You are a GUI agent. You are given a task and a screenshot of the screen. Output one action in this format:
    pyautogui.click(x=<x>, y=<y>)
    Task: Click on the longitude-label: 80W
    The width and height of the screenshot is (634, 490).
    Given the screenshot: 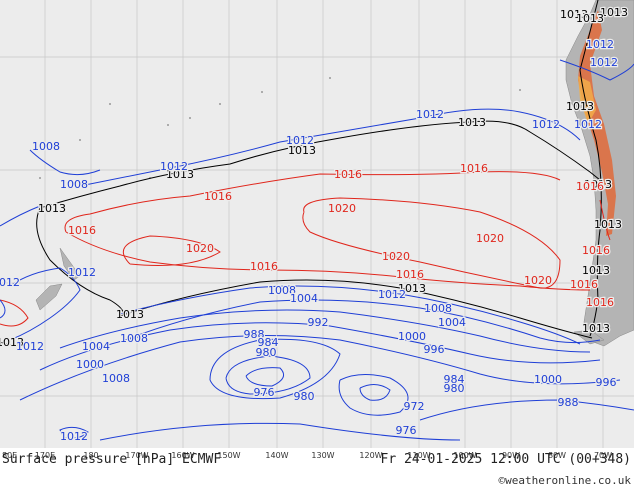 What is the action you would take?
    pyautogui.click(x=557, y=455)
    